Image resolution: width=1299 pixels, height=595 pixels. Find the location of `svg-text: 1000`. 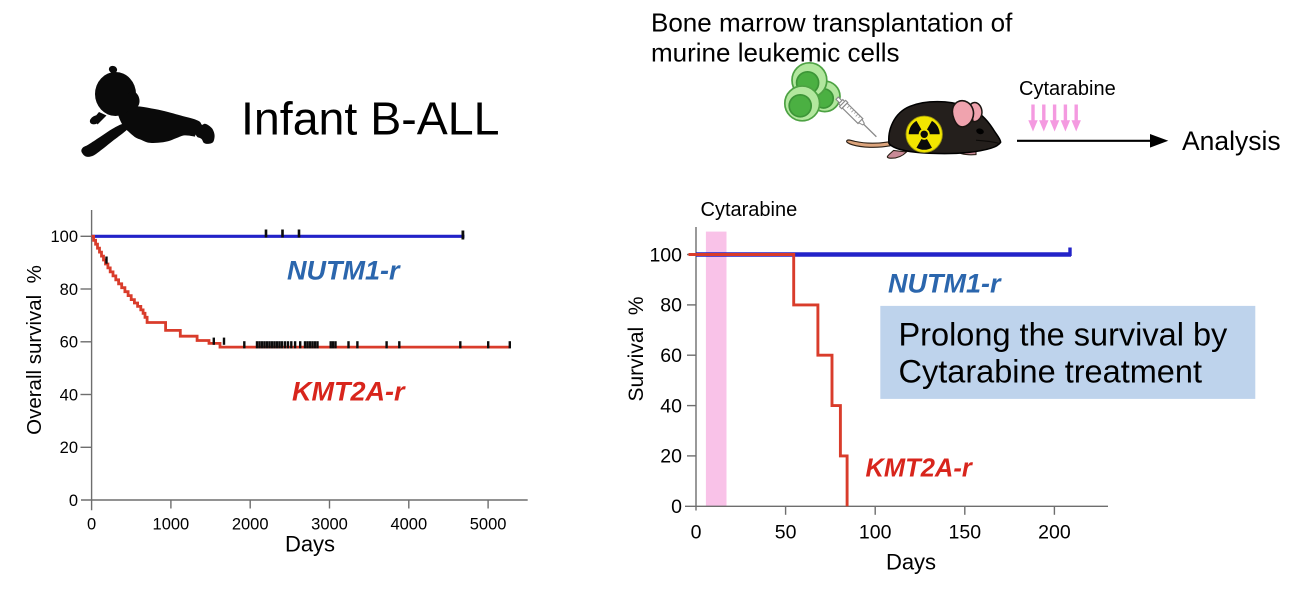

svg-text: 1000 is located at coordinates (171, 525).